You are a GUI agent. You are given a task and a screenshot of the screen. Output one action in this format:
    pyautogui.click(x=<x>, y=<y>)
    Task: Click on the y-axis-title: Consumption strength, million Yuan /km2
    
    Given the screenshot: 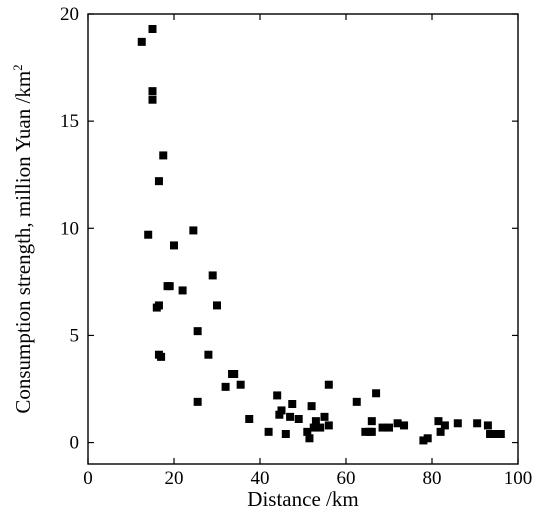 What is the action you would take?
    pyautogui.click(x=22, y=238)
    